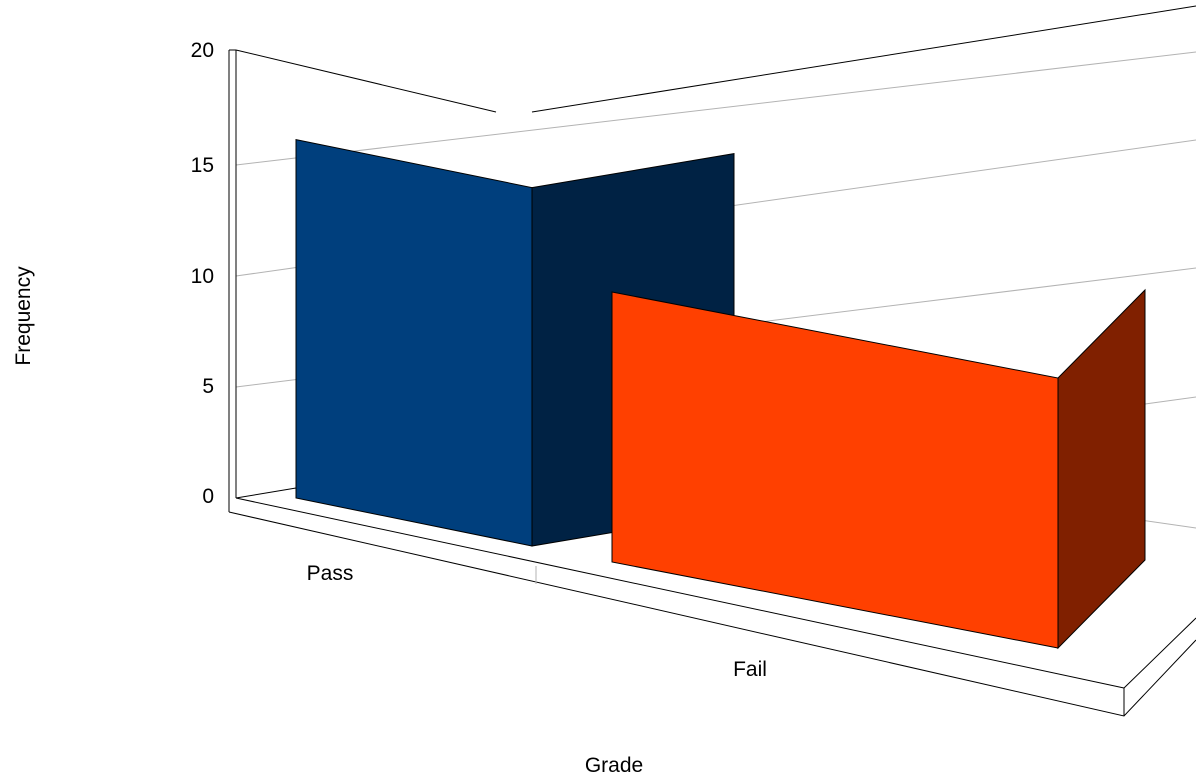 This screenshot has height=778, width=1196. What do you see at coordinates (202, 165) in the screenshot?
I see `y-tick-label: 15` at bounding box center [202, 165].